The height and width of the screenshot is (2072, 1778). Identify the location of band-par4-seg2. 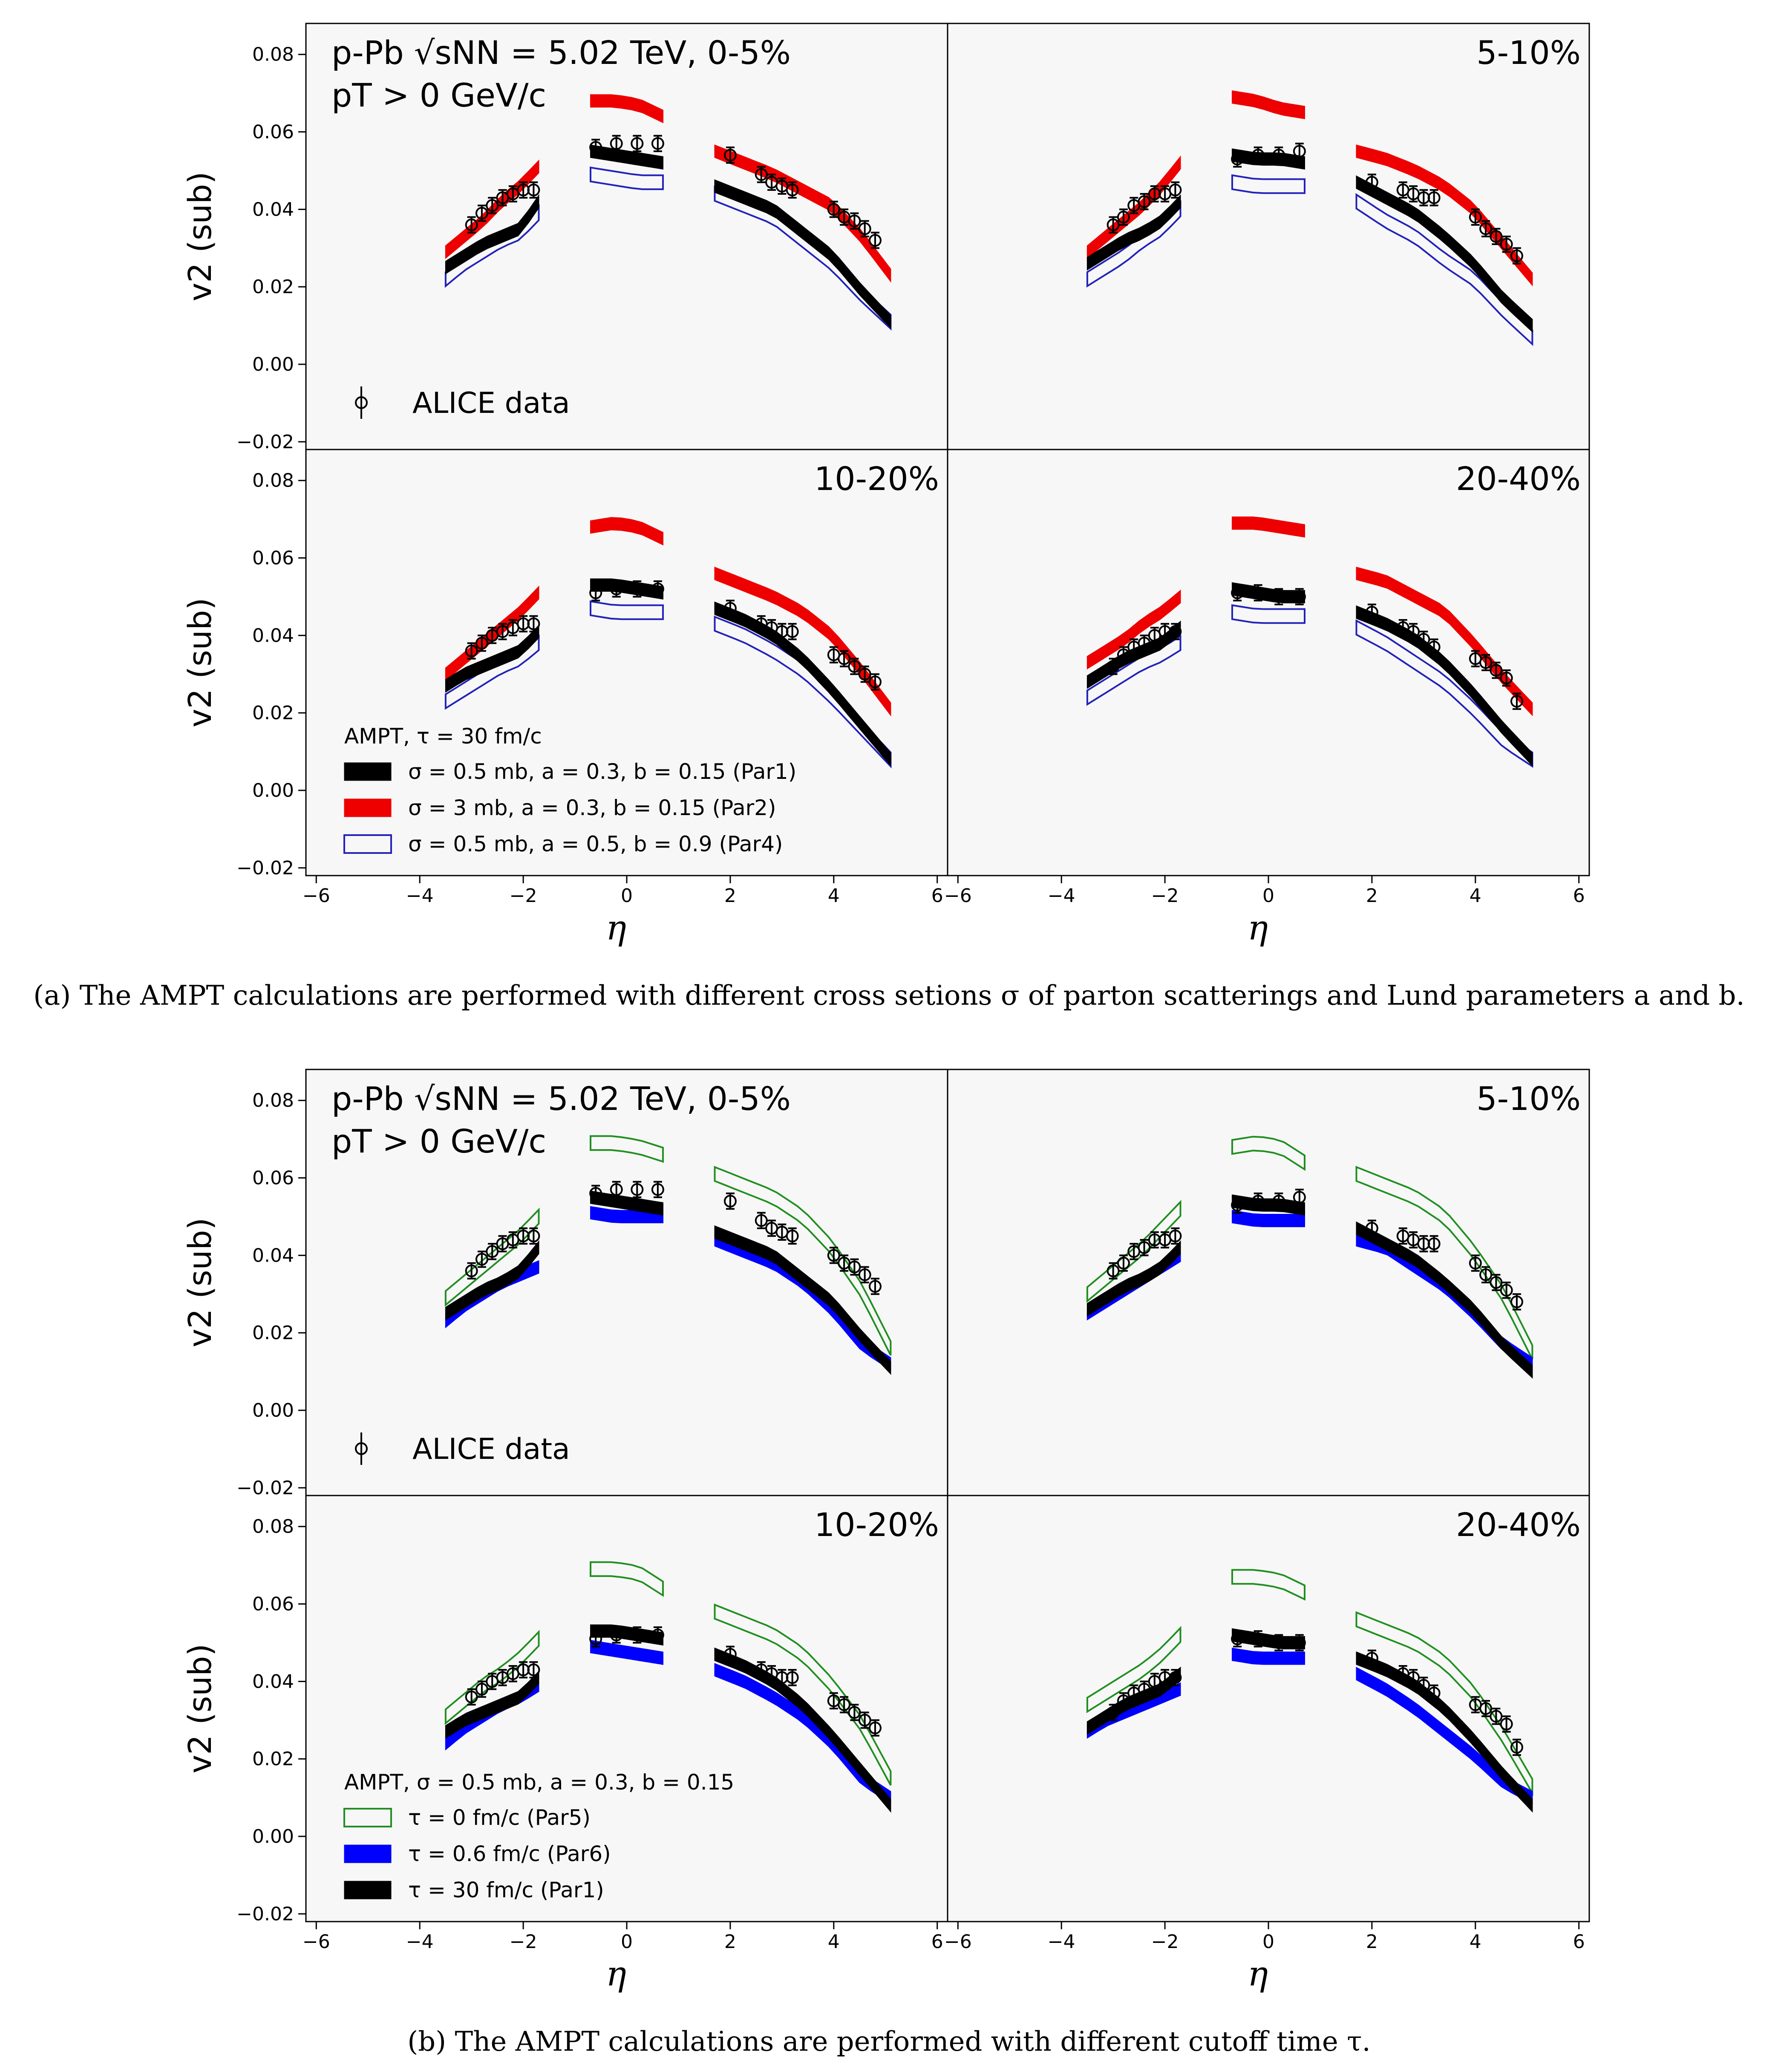
(1444, 693).